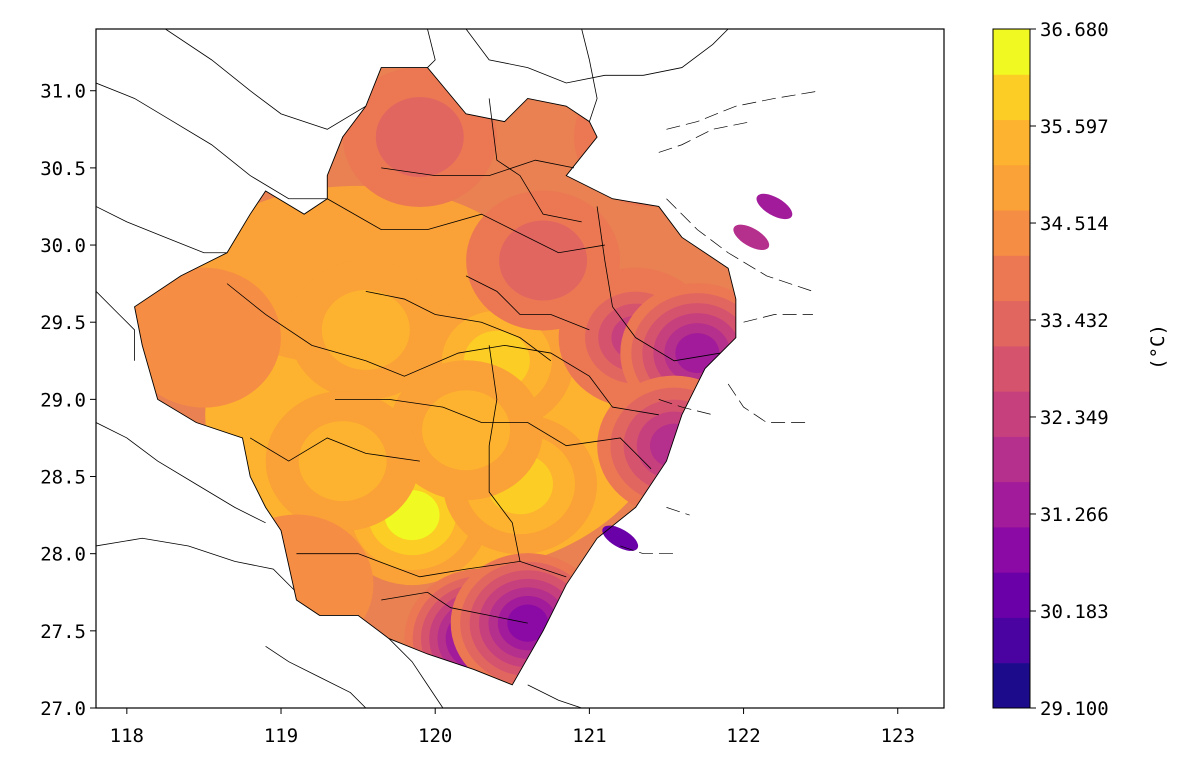  I want to click on colorbar-tick-label: 34.514, so click(1074, 224).